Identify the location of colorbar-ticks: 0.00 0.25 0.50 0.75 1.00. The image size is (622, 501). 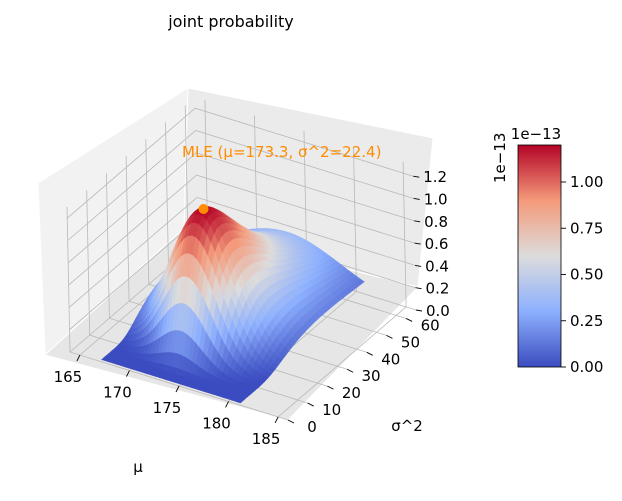
(582, 274).